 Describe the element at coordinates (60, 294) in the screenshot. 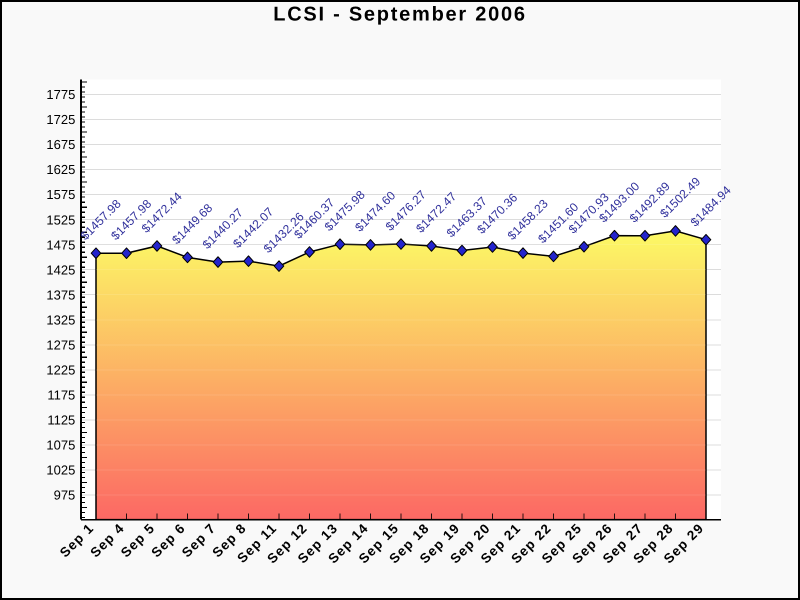

I see `svg-text: 1375` at that location.